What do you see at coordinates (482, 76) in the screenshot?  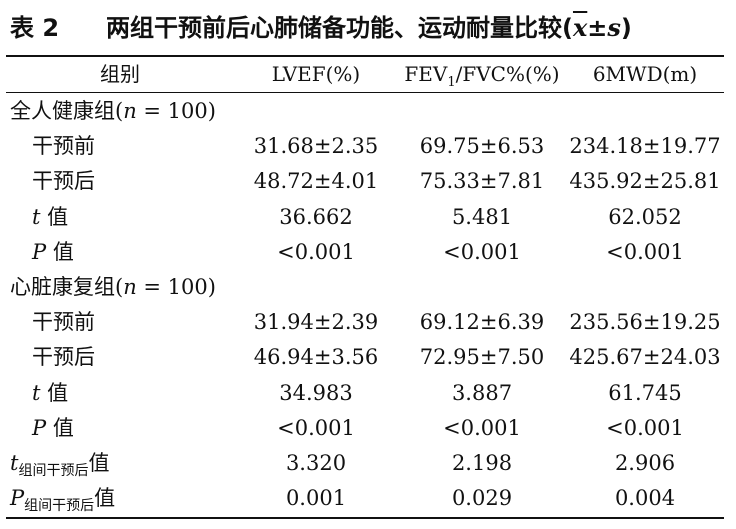 I see `header-fev-fvc: FEV1/FVC%(%)` at bounding box center [482, 76].